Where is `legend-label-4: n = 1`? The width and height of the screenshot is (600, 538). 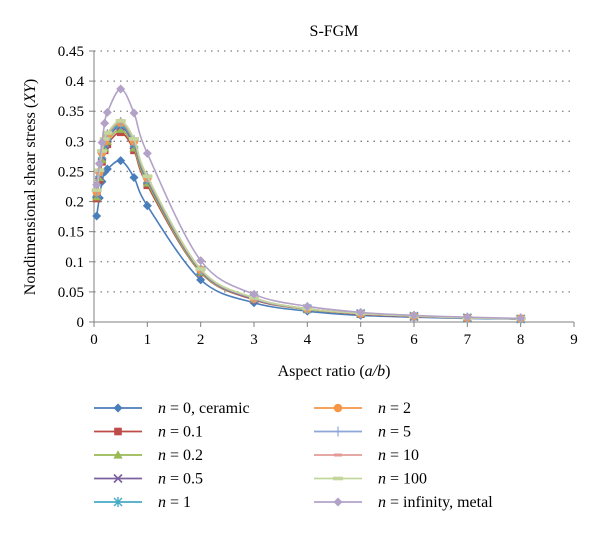 legend-label-4: n = 1 is located at coordinates (174, 502).